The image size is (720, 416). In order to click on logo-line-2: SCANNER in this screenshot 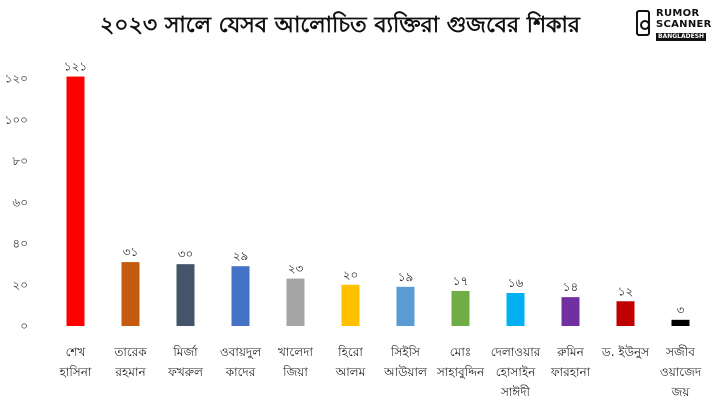, I will do `click(684, 24)`.